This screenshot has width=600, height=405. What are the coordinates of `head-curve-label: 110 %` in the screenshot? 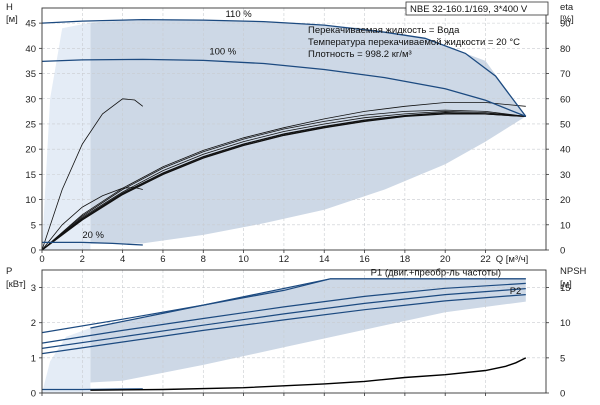 It's located at (238, 14).